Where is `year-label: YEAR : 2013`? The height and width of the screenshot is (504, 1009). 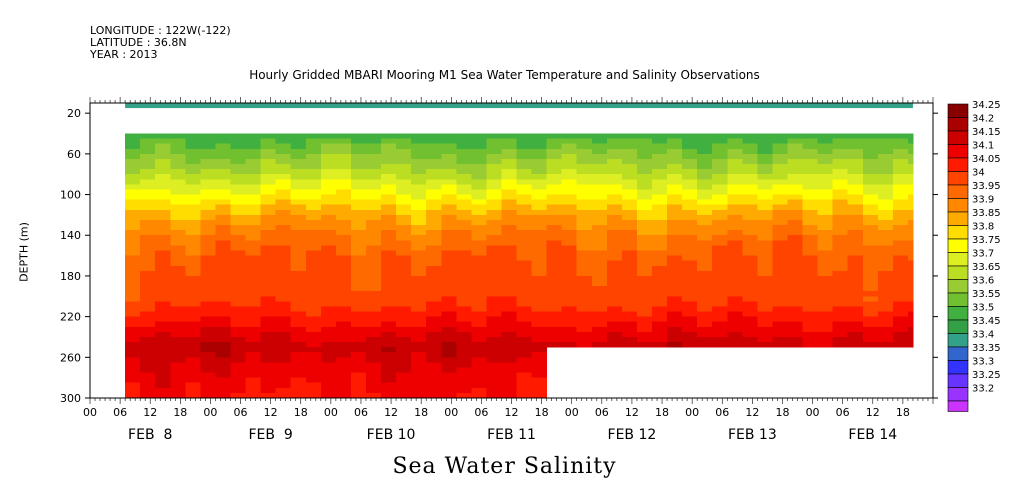 year-label: YEAR : 2013 is located at coordinates (124, 54).